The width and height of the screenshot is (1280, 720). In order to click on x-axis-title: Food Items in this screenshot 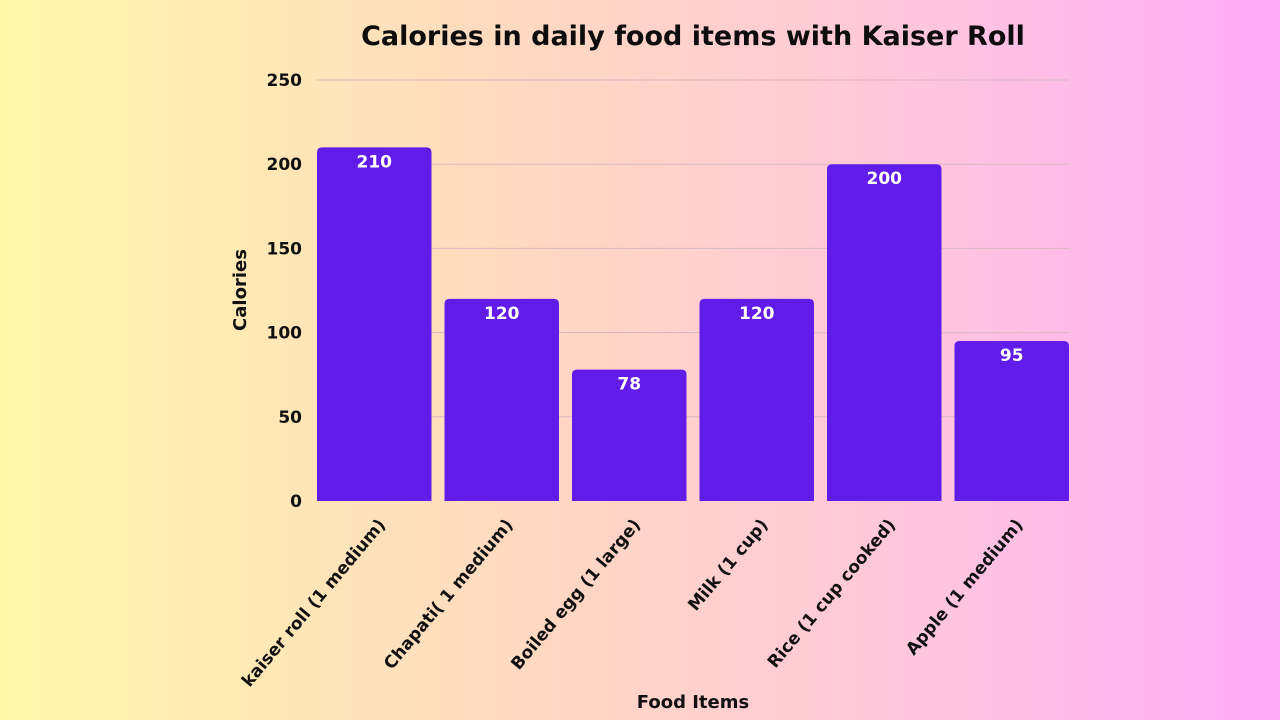, I will do `click(693, 702)`.